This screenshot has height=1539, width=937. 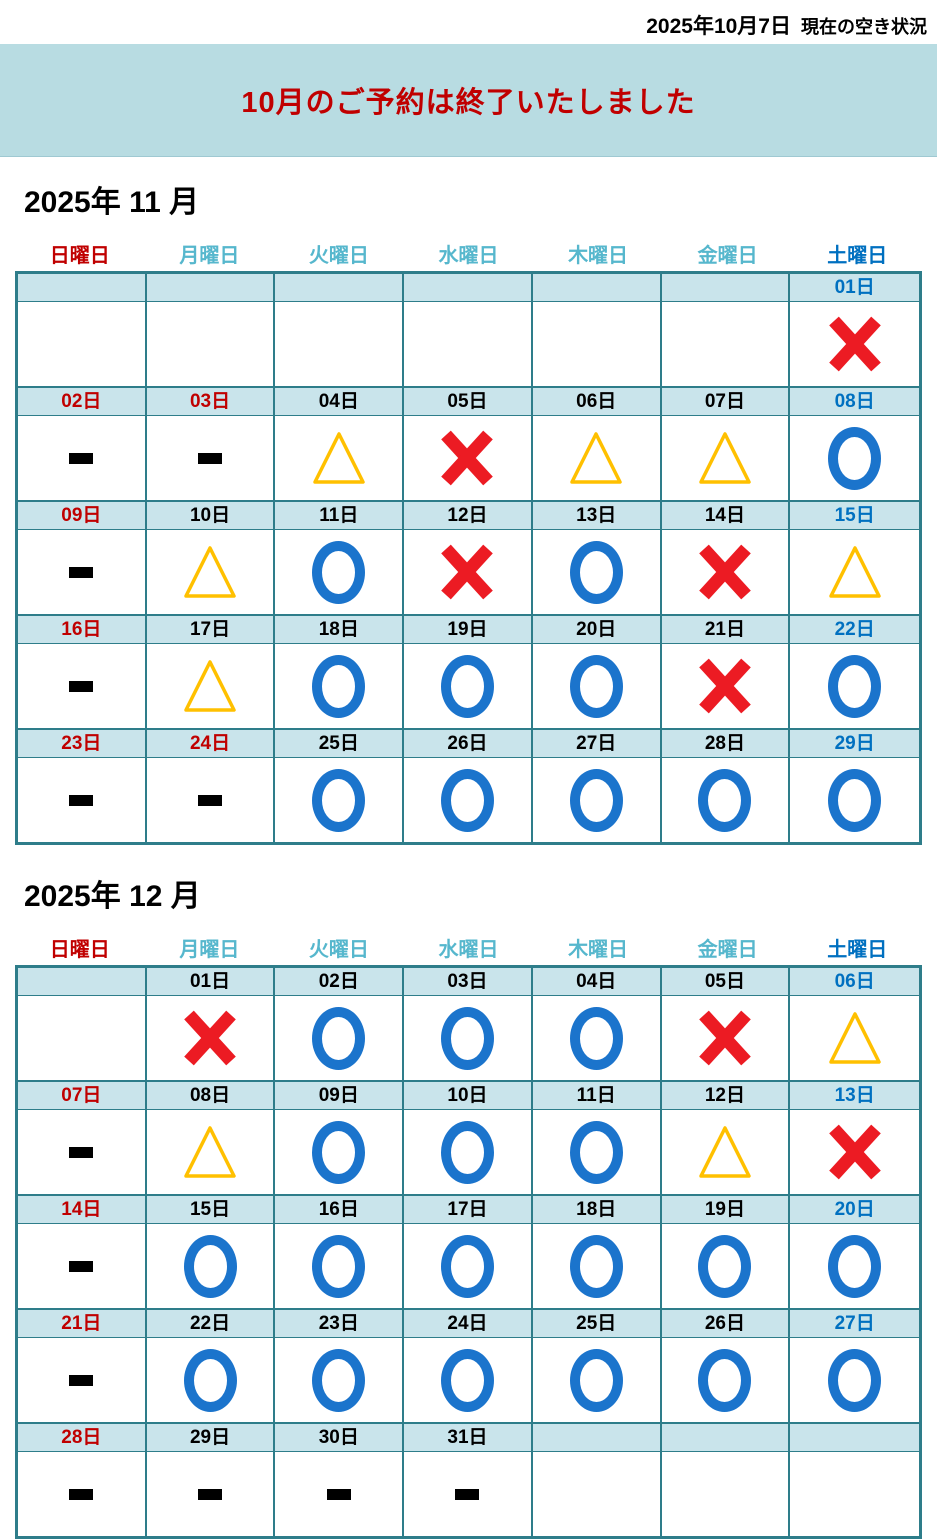 I want to click on date-band-row: 07日 08日 09日 10日 11日 12日 13日, so click(x=468, y=1095).